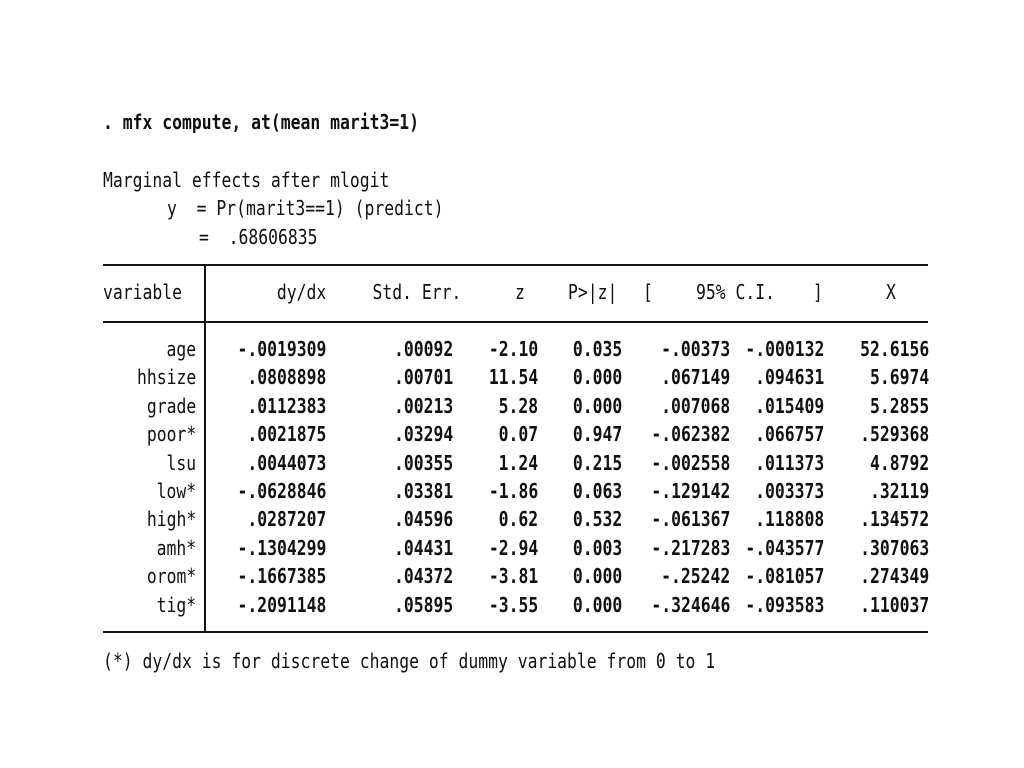 The image size is (1024, 768). I want to click on cell: .066757, so click(789, 434).